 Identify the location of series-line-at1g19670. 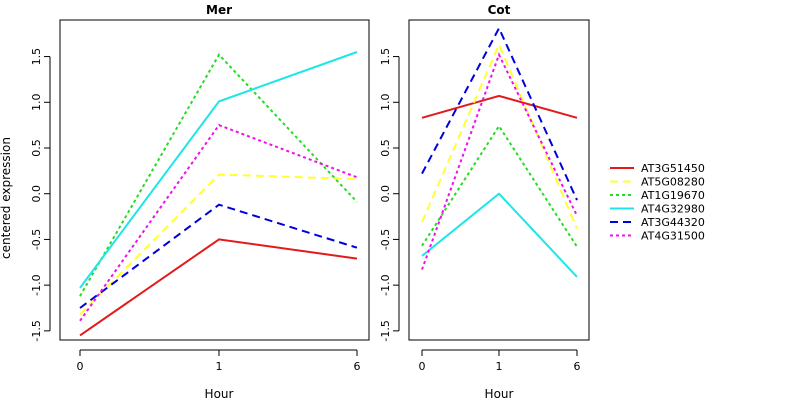
(499, 186).